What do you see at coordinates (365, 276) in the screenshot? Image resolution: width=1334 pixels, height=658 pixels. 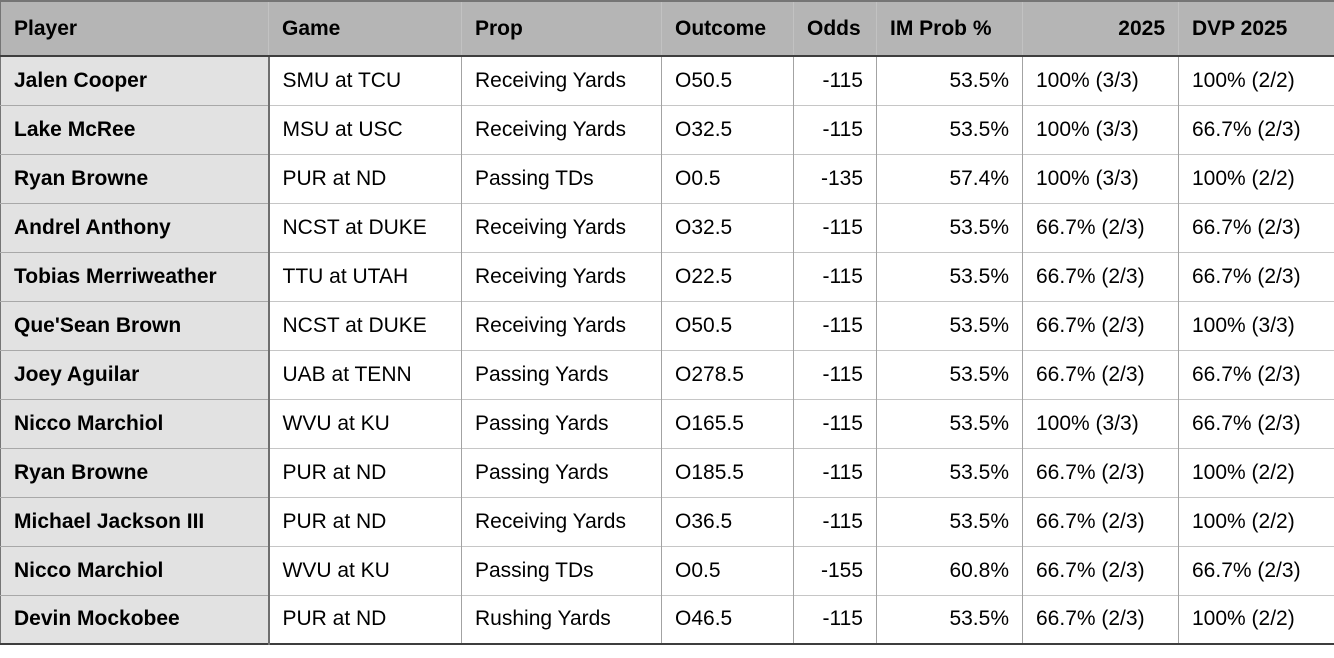 I see `cell-game: TTU at UTAH` at bounding box center [365, 276].